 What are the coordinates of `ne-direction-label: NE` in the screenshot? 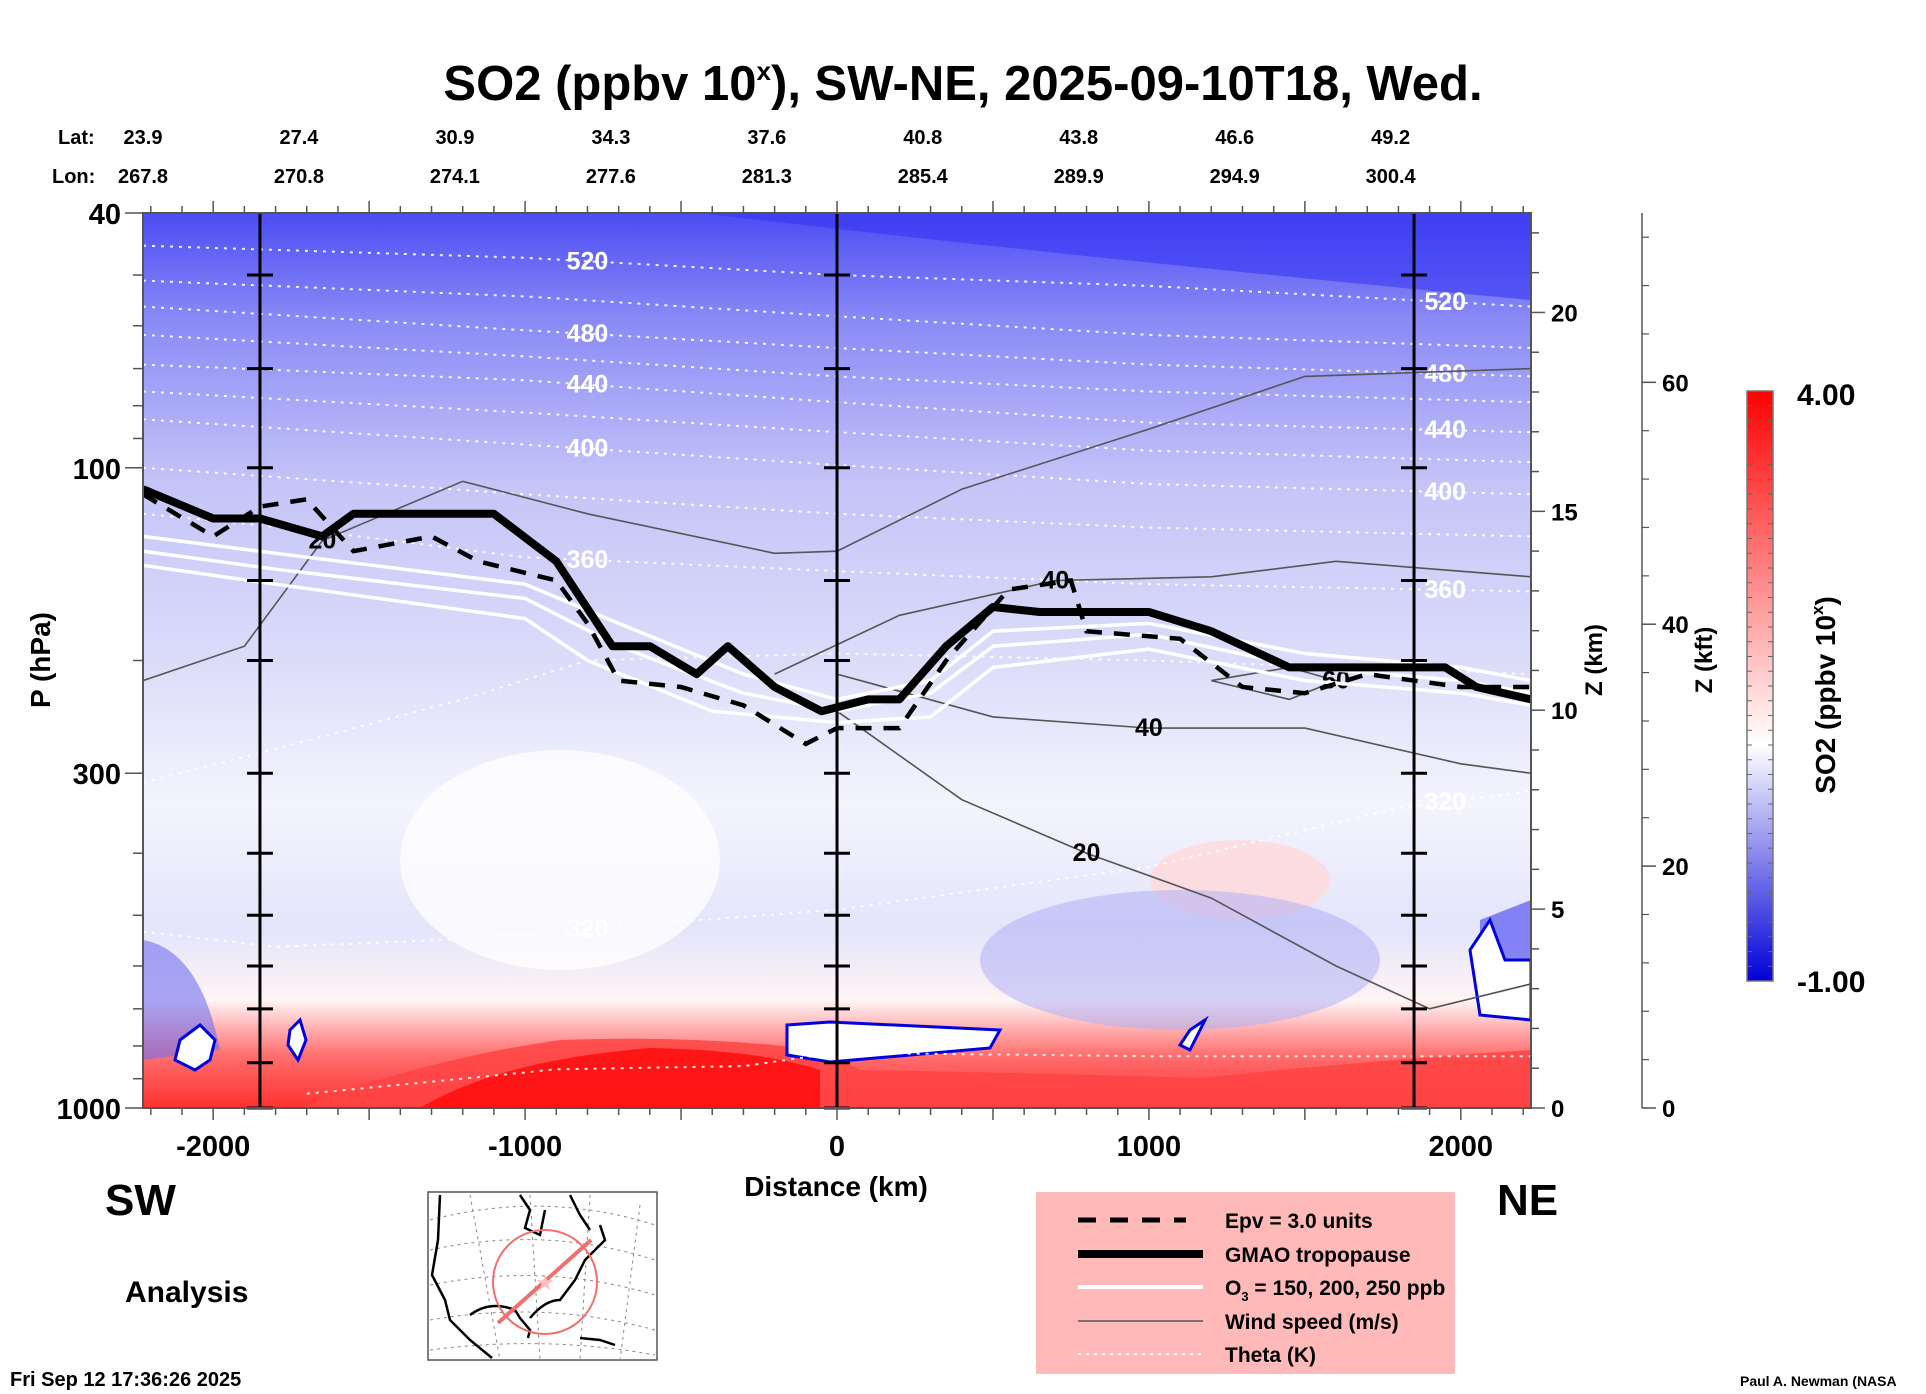 It's located at (1527, 1200).